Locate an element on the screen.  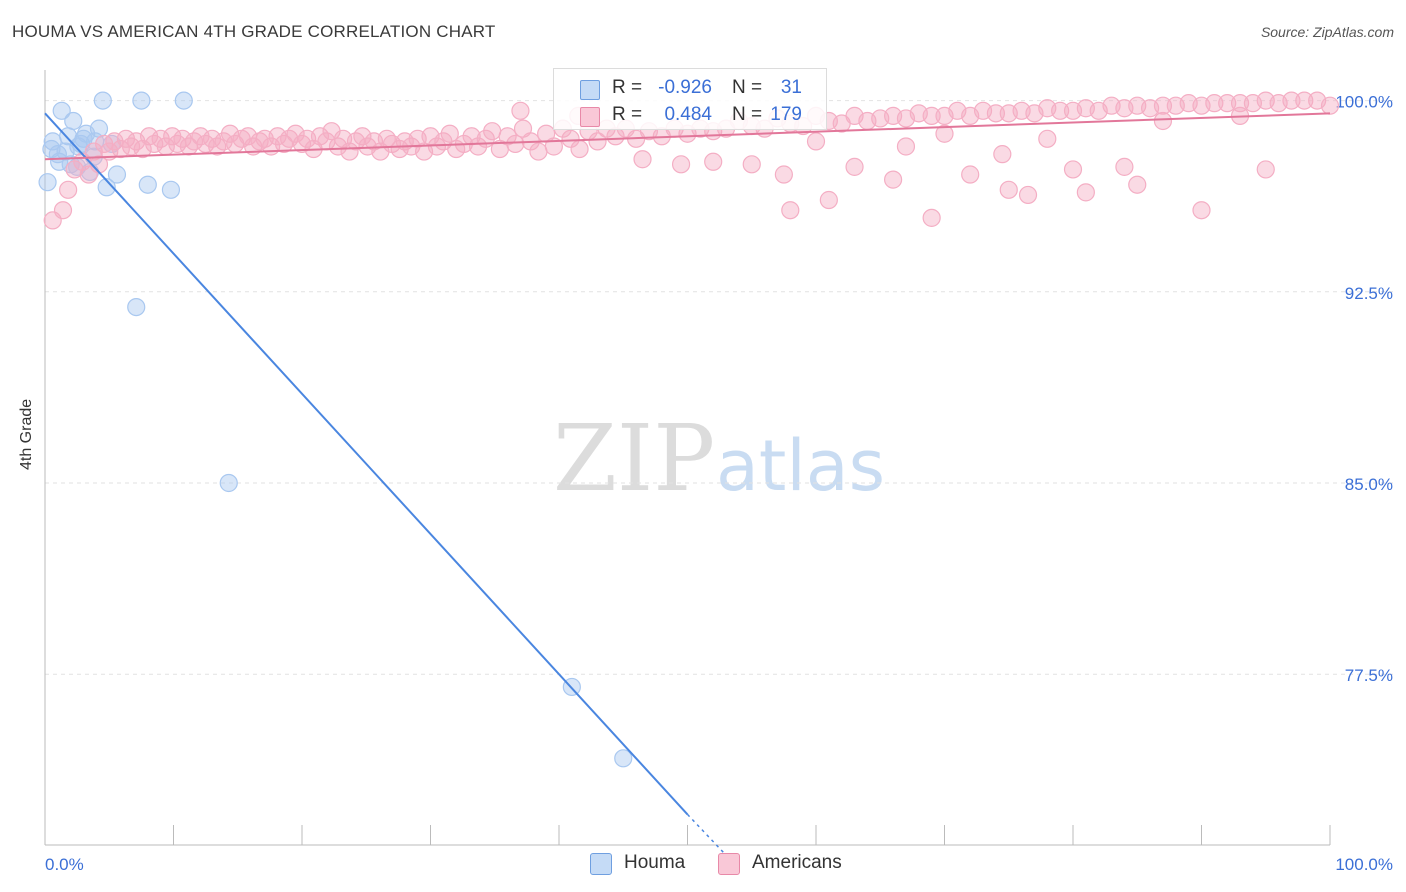
x-tick-label: 0.0% is located at coordinates (64, 864).